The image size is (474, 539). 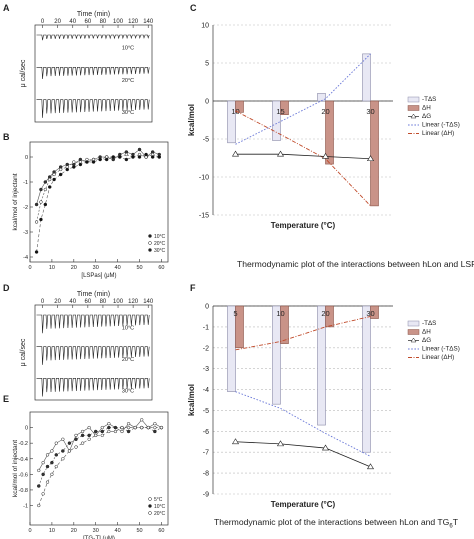 What do you see at coordinates (74, 268) in the screenshot?
I see `iso-xtick-label-b: 20` at bounding box center [74, 268].